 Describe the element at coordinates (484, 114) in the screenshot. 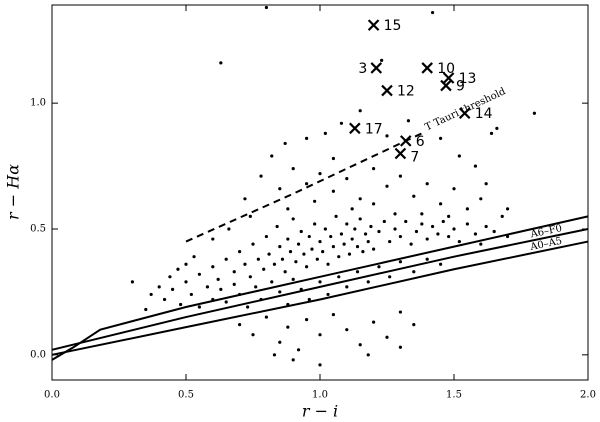

I see `star-label: 14` at that location.